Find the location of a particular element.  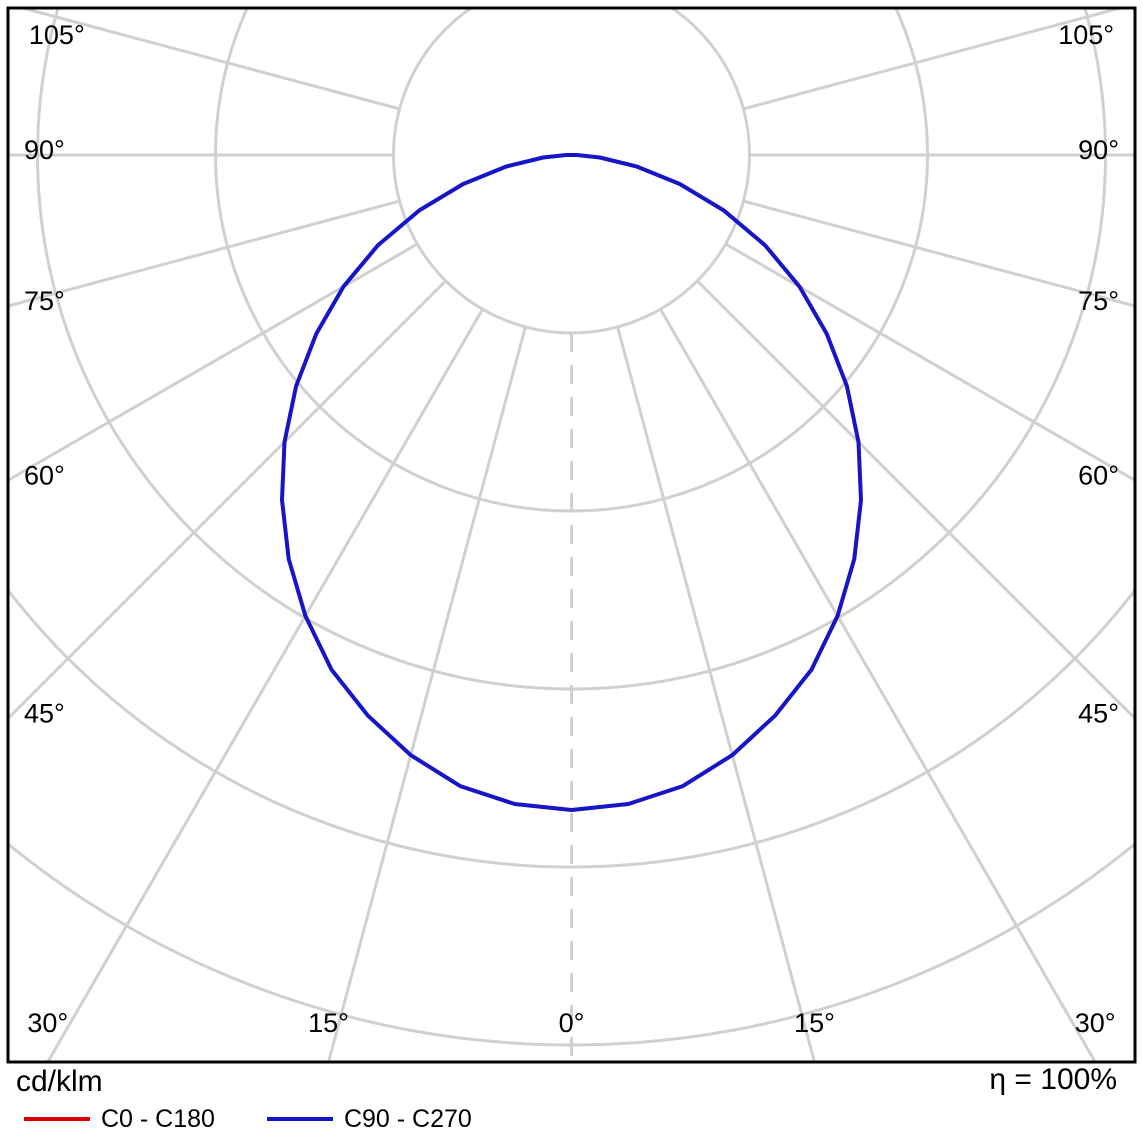

angle-label-75-right: 75° is located at coordinates (1098, 301).